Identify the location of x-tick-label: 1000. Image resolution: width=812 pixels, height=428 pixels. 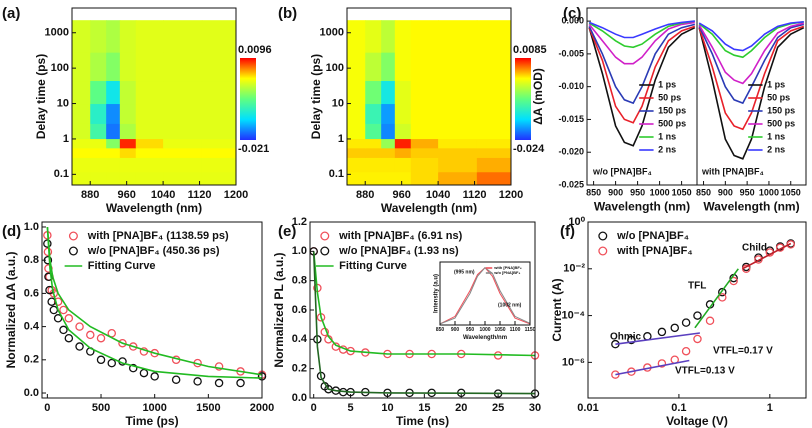
(769, 192).